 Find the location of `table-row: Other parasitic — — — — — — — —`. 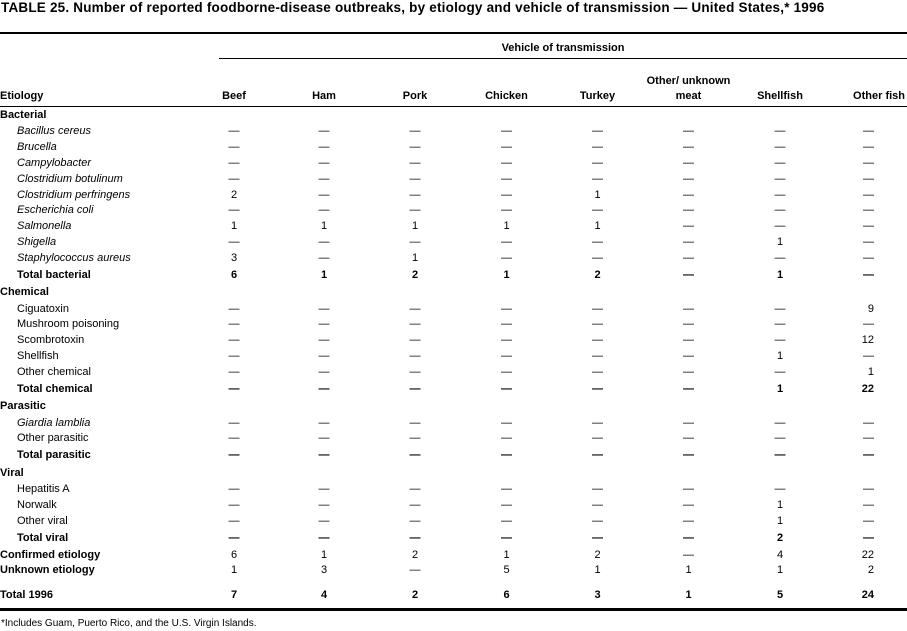

table-row: Other parasitic — — — — — — — — is located at coordinates (453, 439).